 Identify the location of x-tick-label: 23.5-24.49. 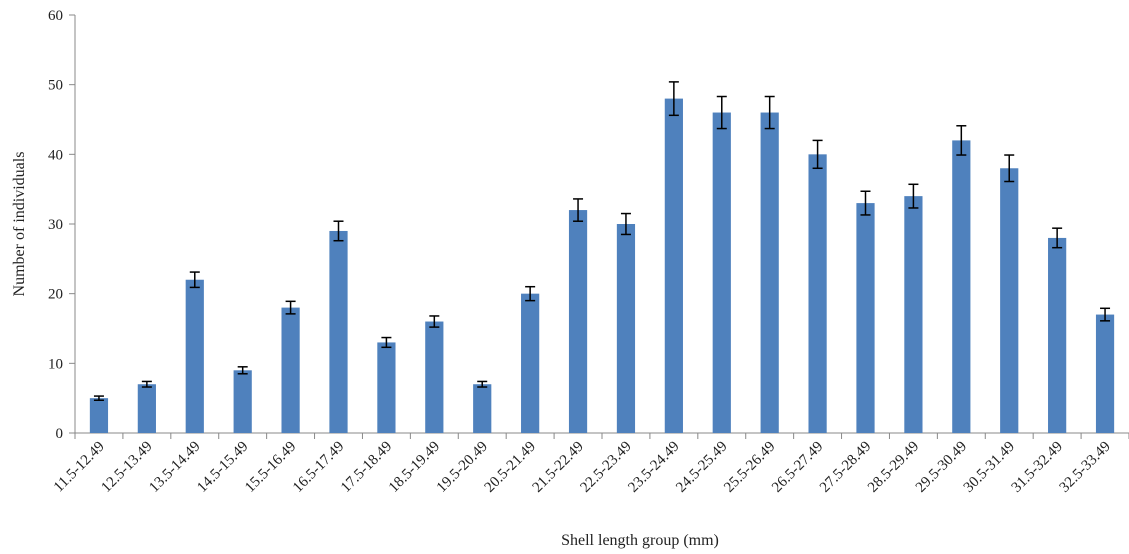
(653, 467).